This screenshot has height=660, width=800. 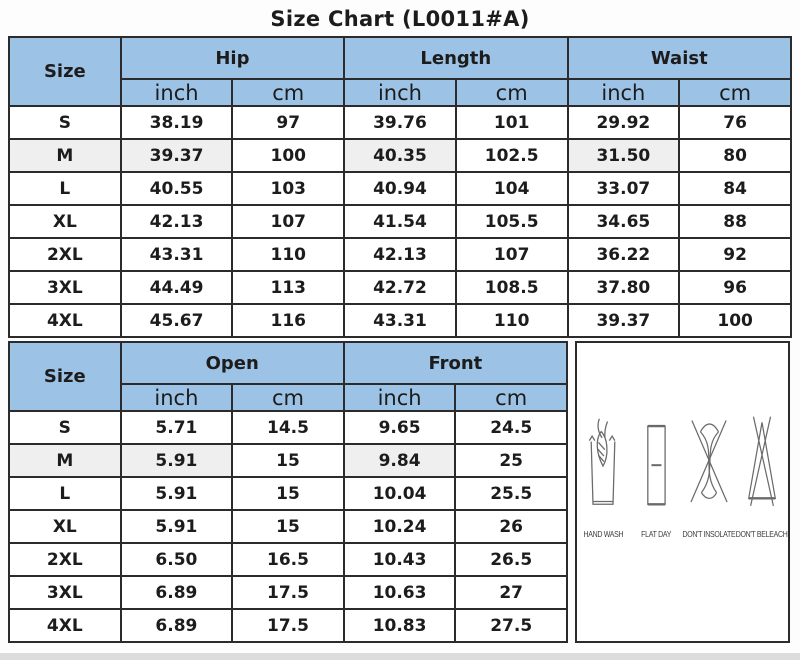 What do you see at coordinates (511, 625) in the screenshot?
I see `value-cell: 27.5` at bounding box center [511, 625].